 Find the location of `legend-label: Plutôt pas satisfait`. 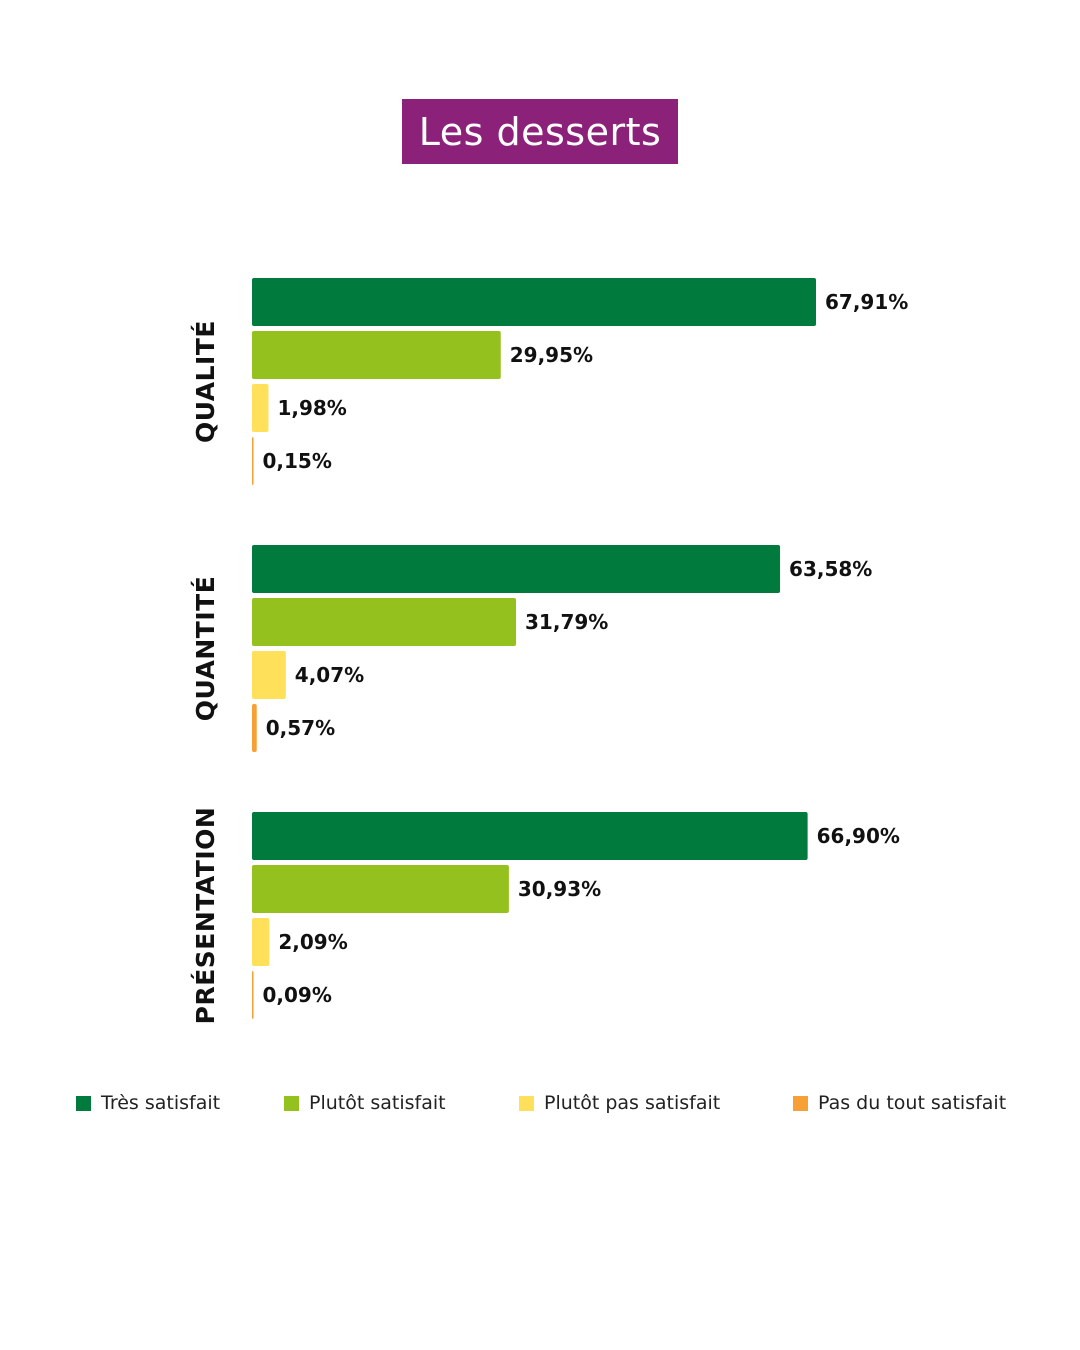

legend-label: Plutôt pas satisfait is located at coordinates (632, 1103).